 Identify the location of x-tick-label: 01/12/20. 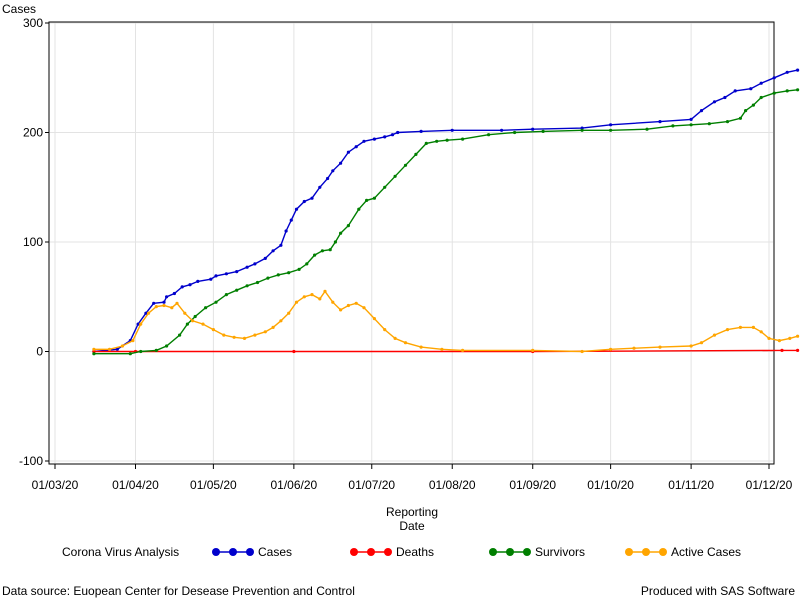
(769, 485).